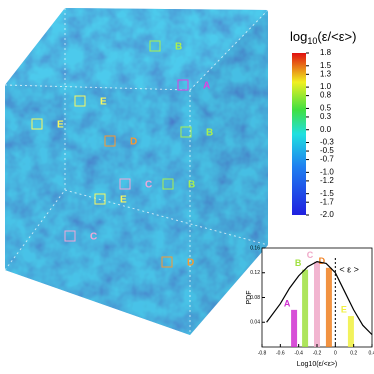 Image resolution: width=374 pixels, height=374 pixels. I want to click on pdf-curve, so click(319, 298).